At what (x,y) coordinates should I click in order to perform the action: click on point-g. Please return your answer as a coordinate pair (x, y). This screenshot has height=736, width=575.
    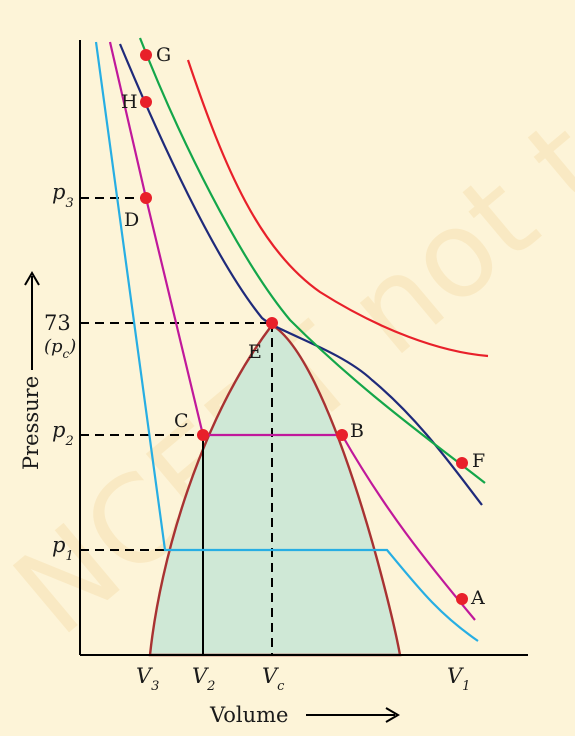
    Looking at the image, I should click on (146, 55).